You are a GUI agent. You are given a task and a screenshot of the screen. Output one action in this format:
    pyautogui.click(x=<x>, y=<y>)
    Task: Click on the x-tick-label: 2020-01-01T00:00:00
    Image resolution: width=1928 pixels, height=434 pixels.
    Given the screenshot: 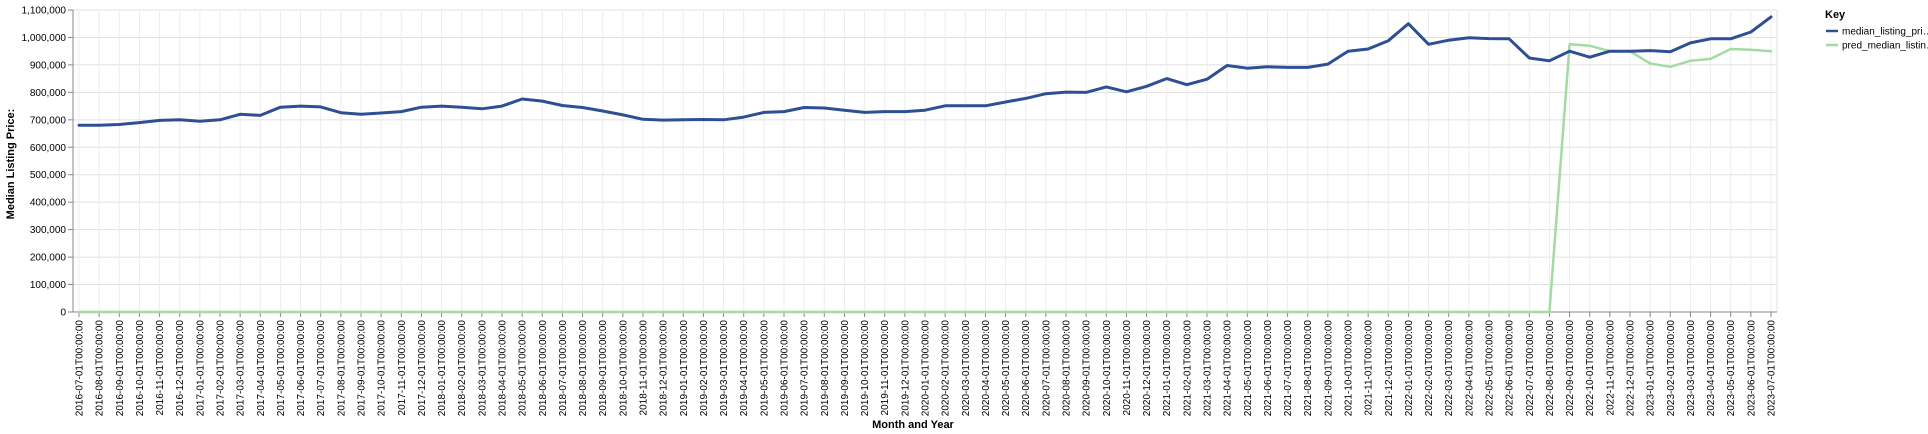 What is the action you would take?
    pyautogui.click(x=926, y=368)
    